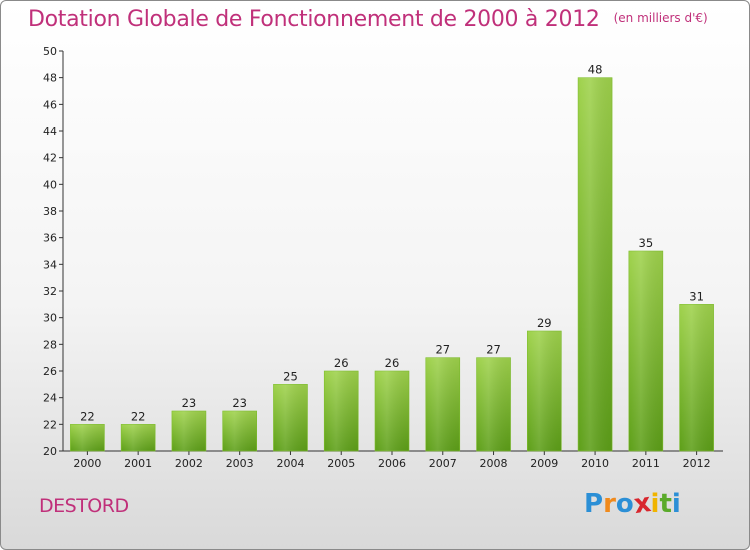 This screenshot has height=550, width=750. What do you see at coordinates (240, 463) in the screenshot?
I see `x-tick-label-2003: 2003` at bounding box center [240, 463].